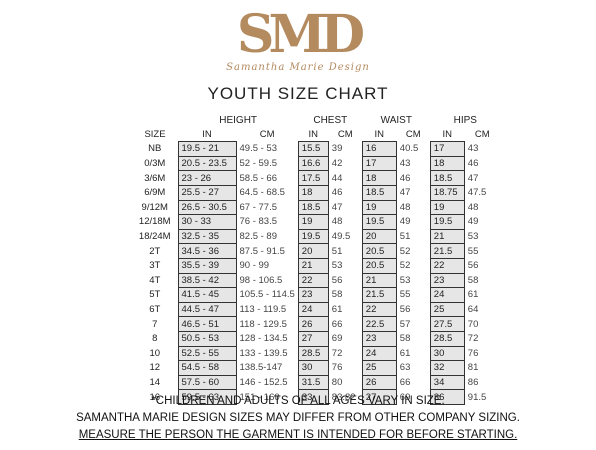 The image size is (596, 450). What do you see at coordinates (473, 310) in the screenshot?
I see `measure-cell: 64` at bounding box center [473, 310].